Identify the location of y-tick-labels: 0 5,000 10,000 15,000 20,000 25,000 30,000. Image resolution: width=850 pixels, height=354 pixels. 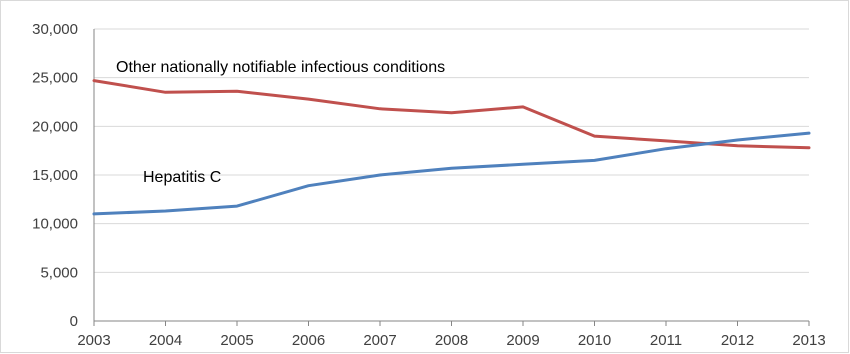
(55, 175).